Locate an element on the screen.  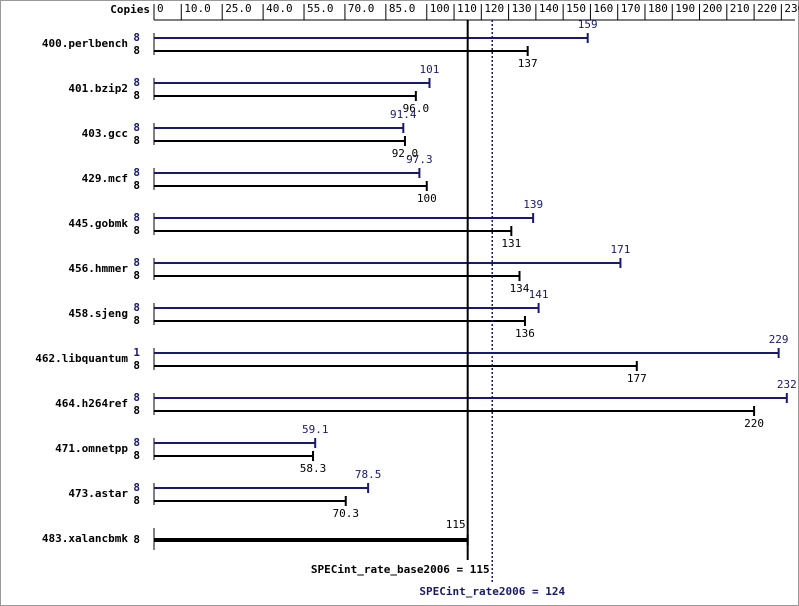
x-tick-label: 220 is located at coordinates (767, 8).